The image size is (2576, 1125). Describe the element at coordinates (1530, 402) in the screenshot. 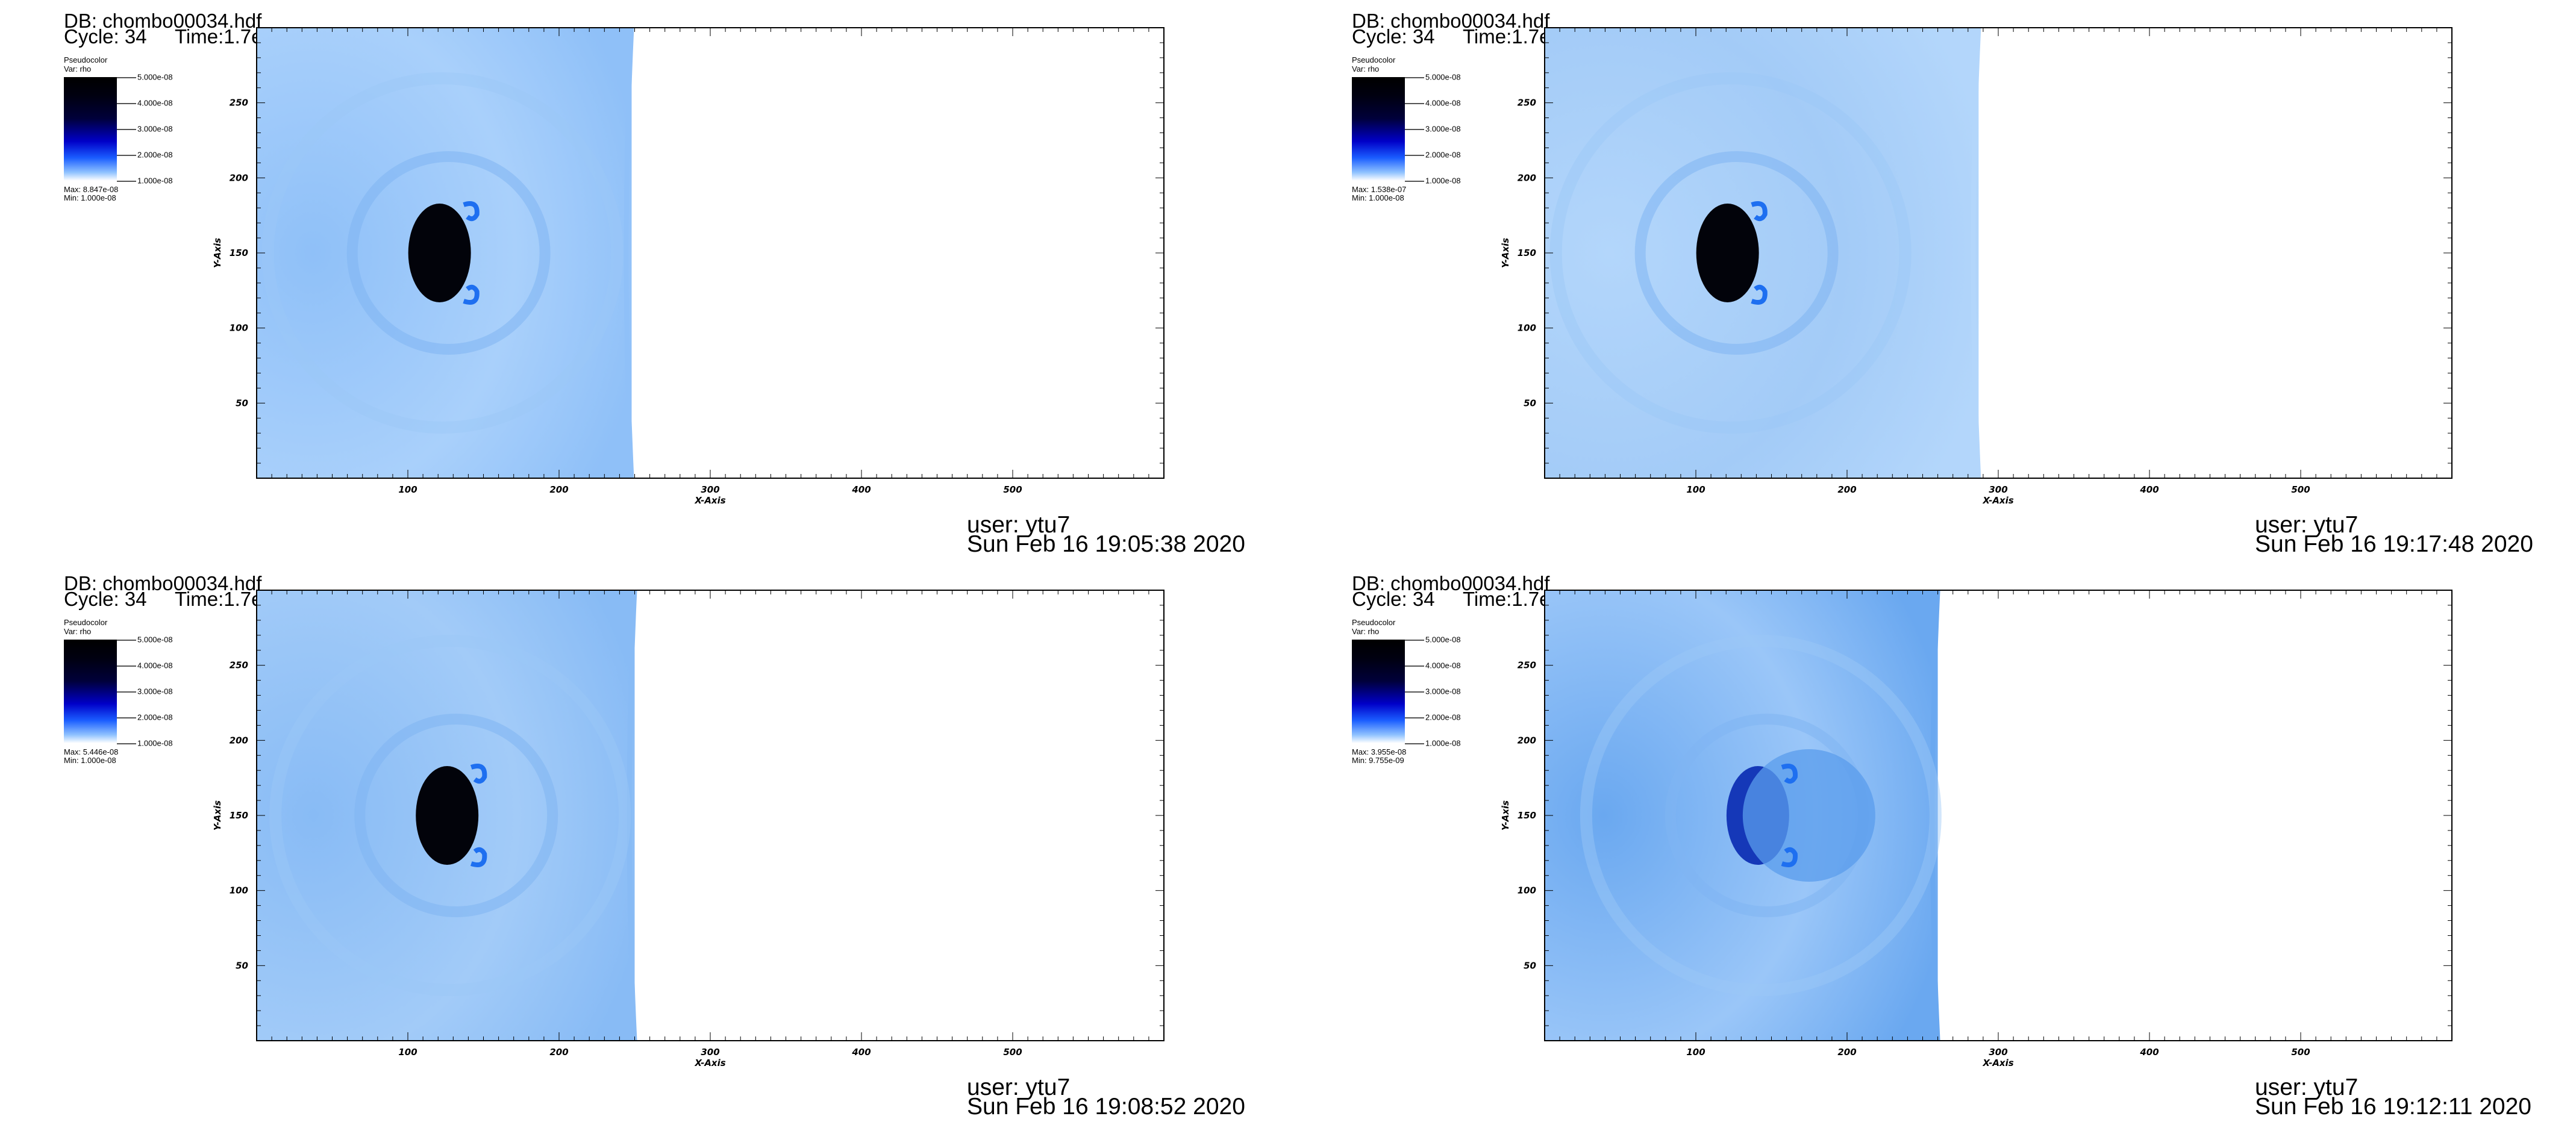

I see `y-tick-label: 50` at that location.